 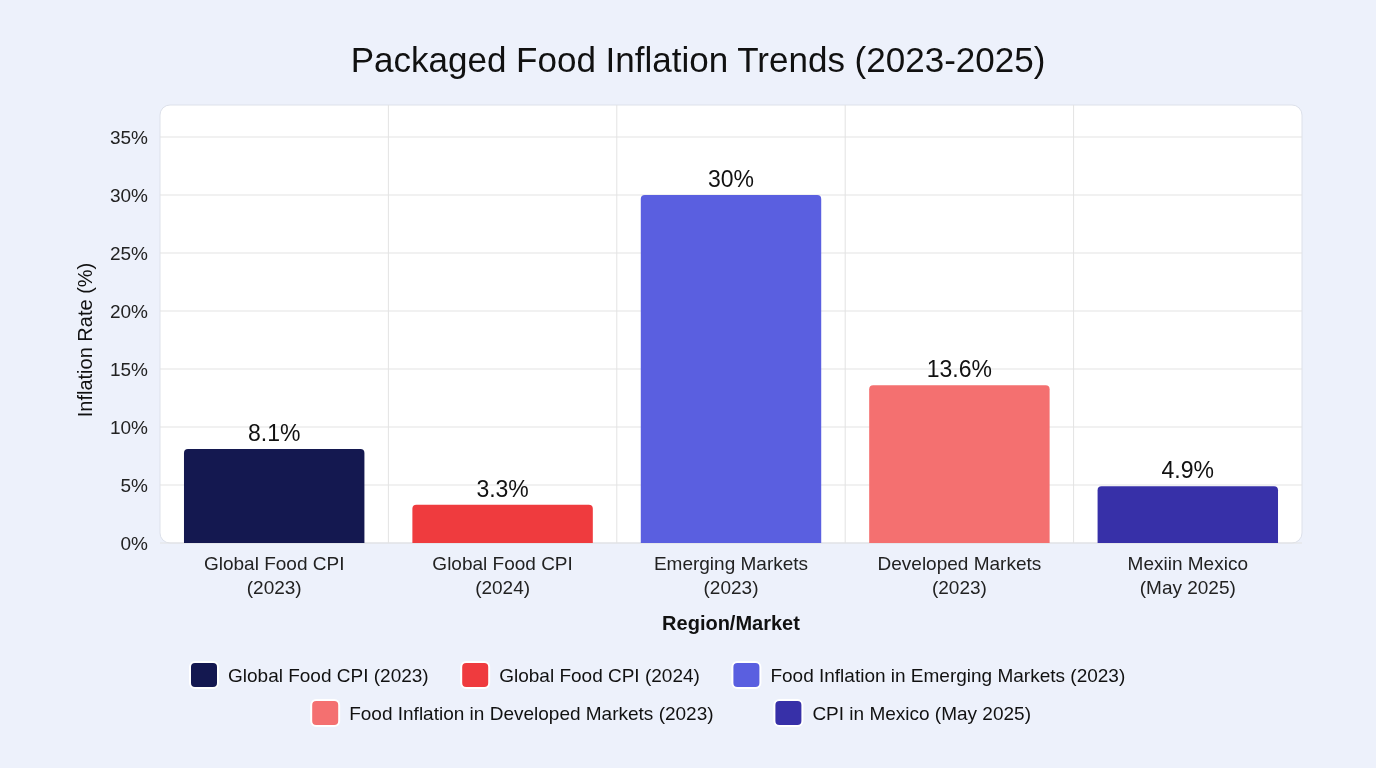 What do you see at coordinates (1188, 470) in the screenshot?
I see `data-label: 4.9%` at bounding box center [1188, 470].